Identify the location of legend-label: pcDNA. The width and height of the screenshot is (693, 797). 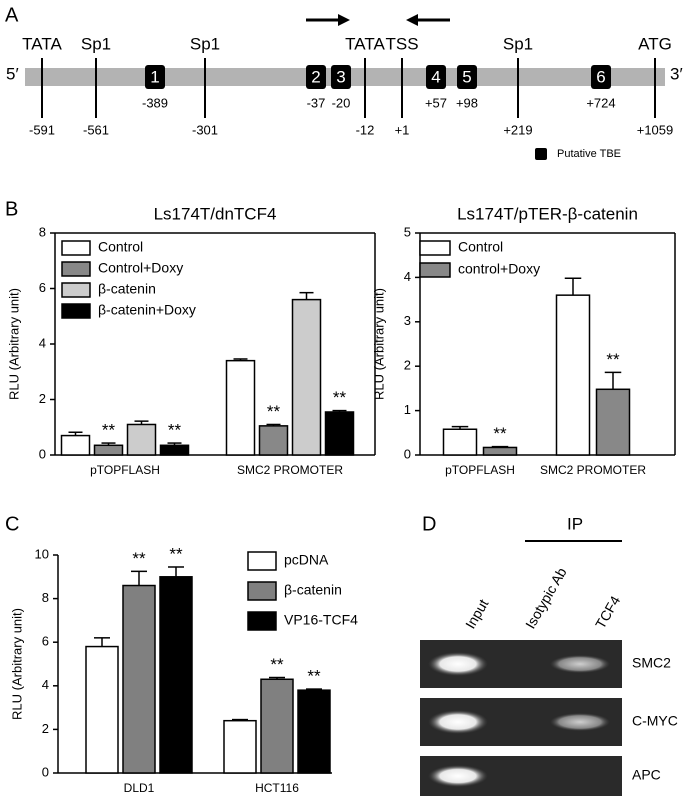
(306, 560).